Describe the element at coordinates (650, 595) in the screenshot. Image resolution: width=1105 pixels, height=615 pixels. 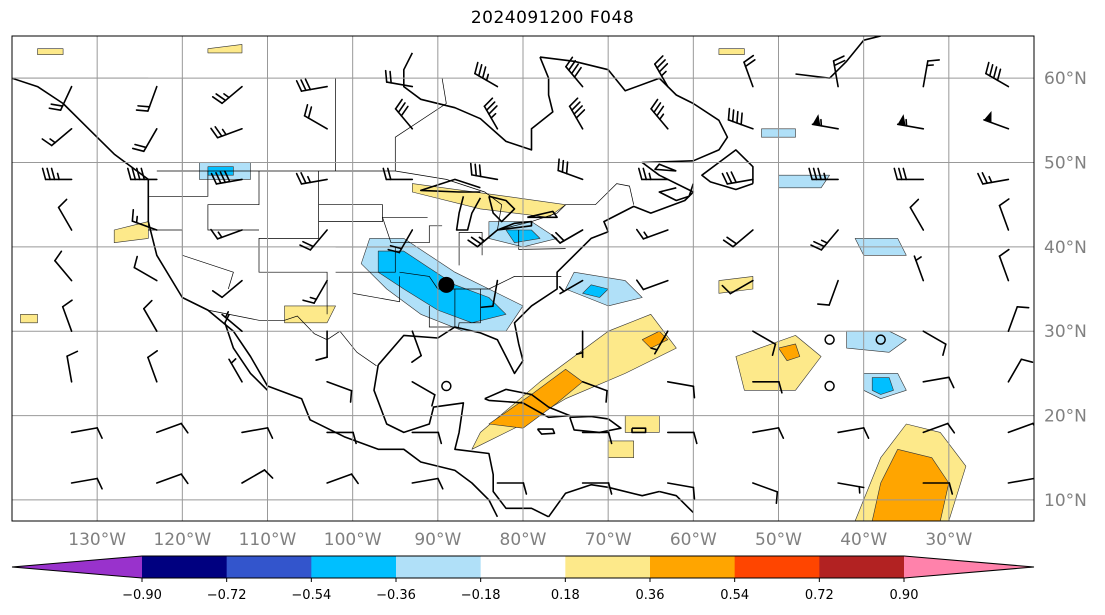
I see `colorbar-tick-label: 0.36` at that location.